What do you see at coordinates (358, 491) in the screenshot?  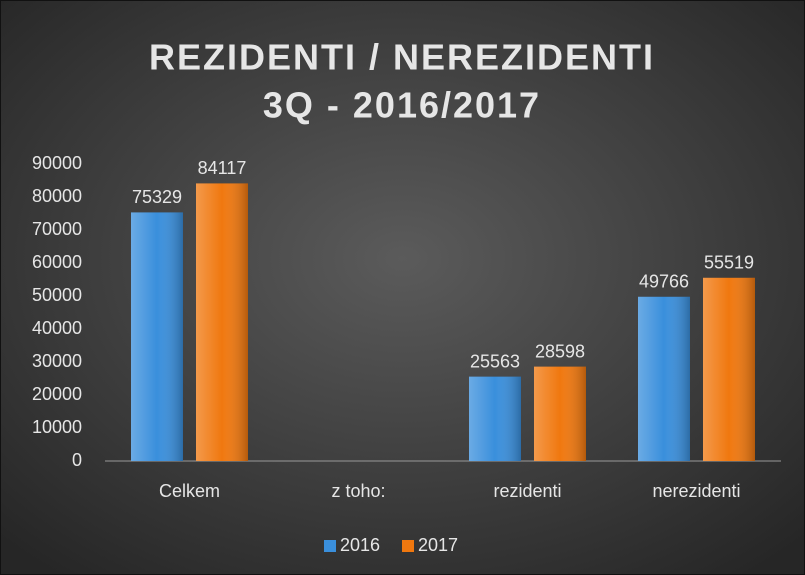 I see `x-tick-label: z toho:` at bounding box center [358, 491].